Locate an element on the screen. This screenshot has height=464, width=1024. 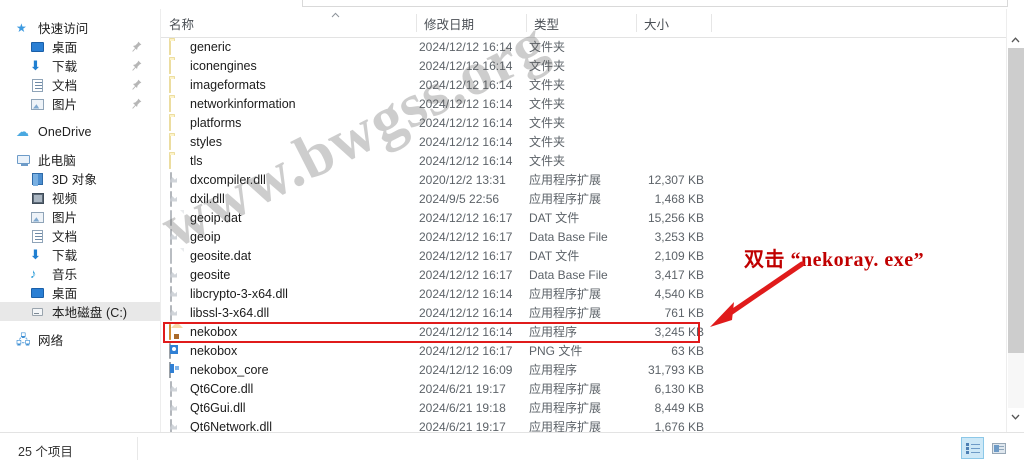
file-size-cell: 8,449 KB is located at coordinates (679, 407).